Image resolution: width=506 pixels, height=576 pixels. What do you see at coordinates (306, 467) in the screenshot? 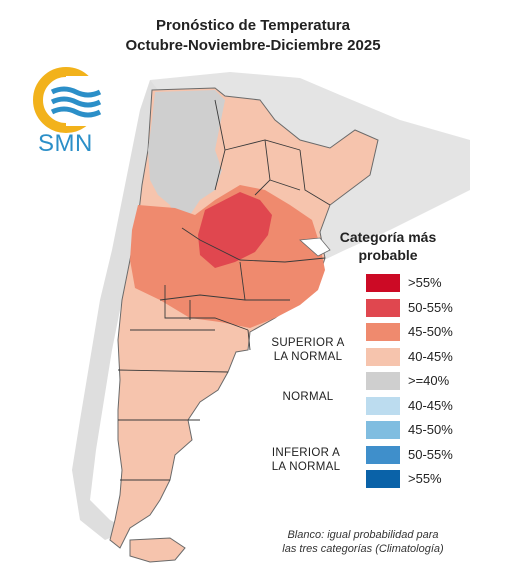
I see `legend-group-inferior-line2: LA NORMAL` at bounding box center [306, 467].